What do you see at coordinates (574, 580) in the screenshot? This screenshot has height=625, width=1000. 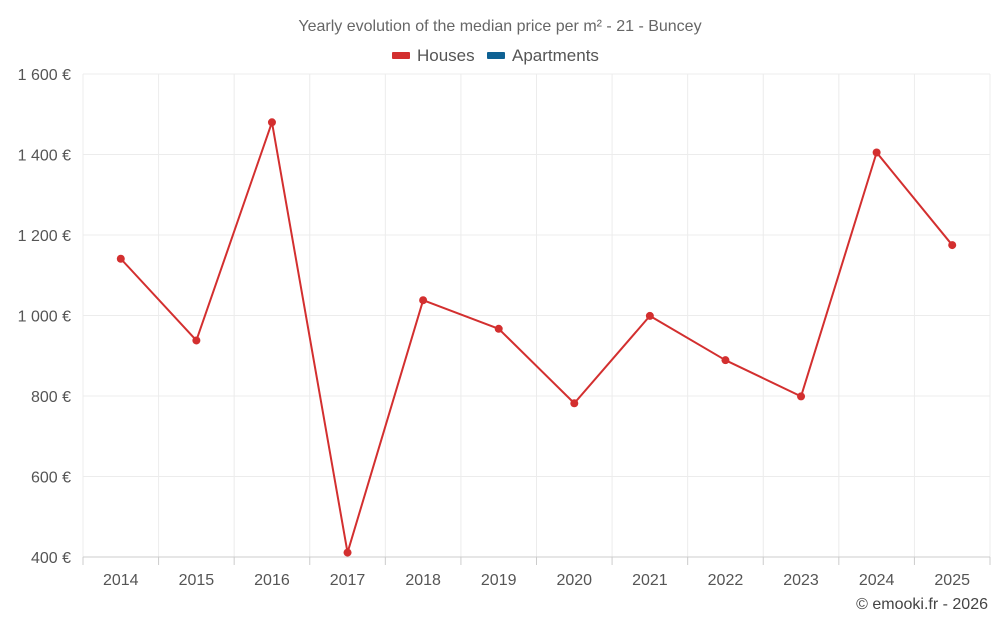 I see `x-tick-label: 2020` at bounding box center [574, 580].